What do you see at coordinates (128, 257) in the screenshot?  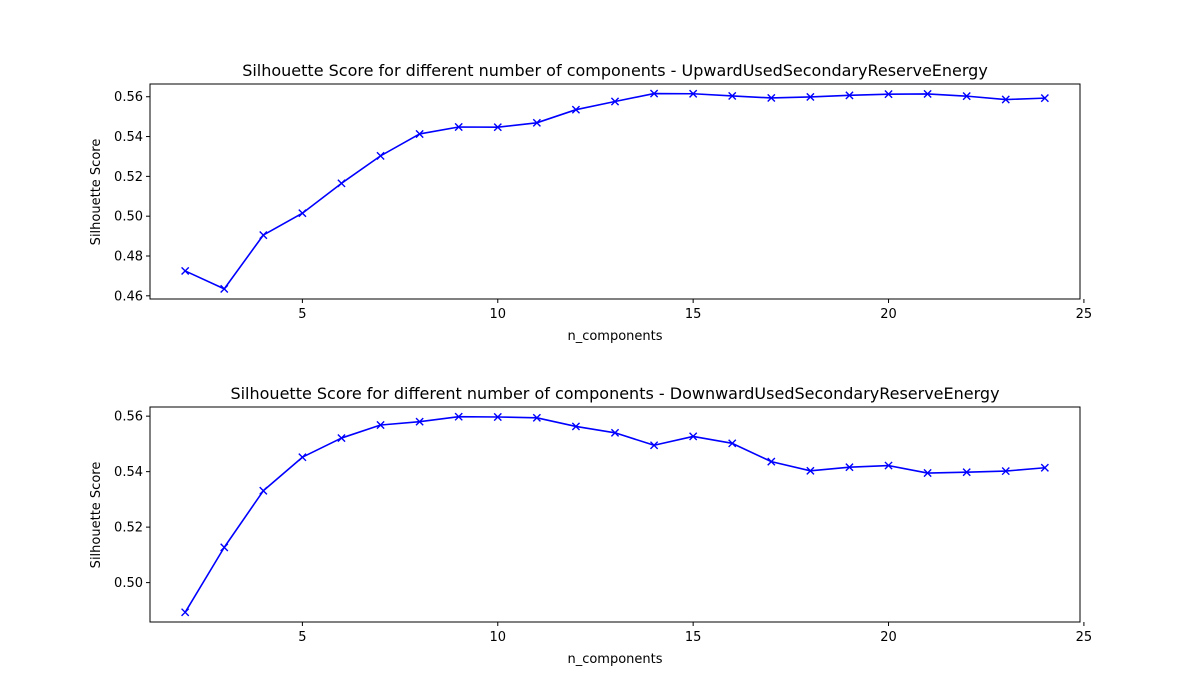 I see `y-tick-label: 0.48` at bounding box center [128, 257].